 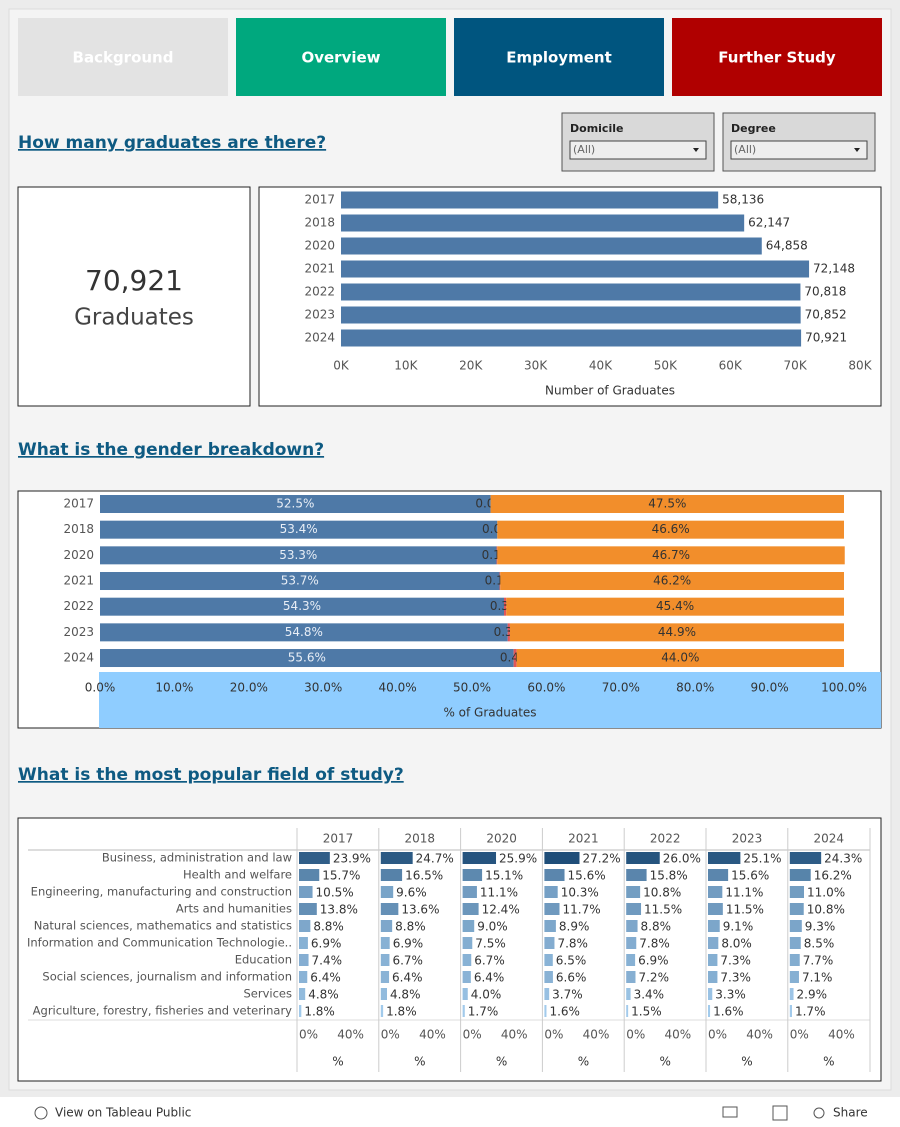 What do you see at coordinates (518, 859) in the screenshot?
I see `value-label: 25.9%` at bounding box center [518, 859].